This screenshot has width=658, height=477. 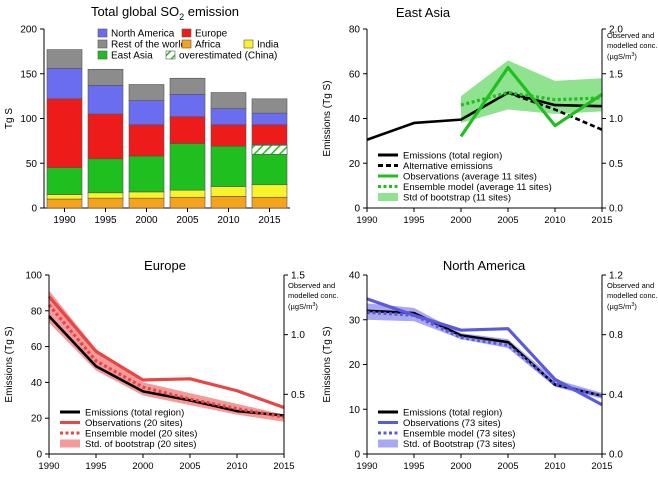 I want to click on y-tick-label: 40, so click(x=355, y=119).